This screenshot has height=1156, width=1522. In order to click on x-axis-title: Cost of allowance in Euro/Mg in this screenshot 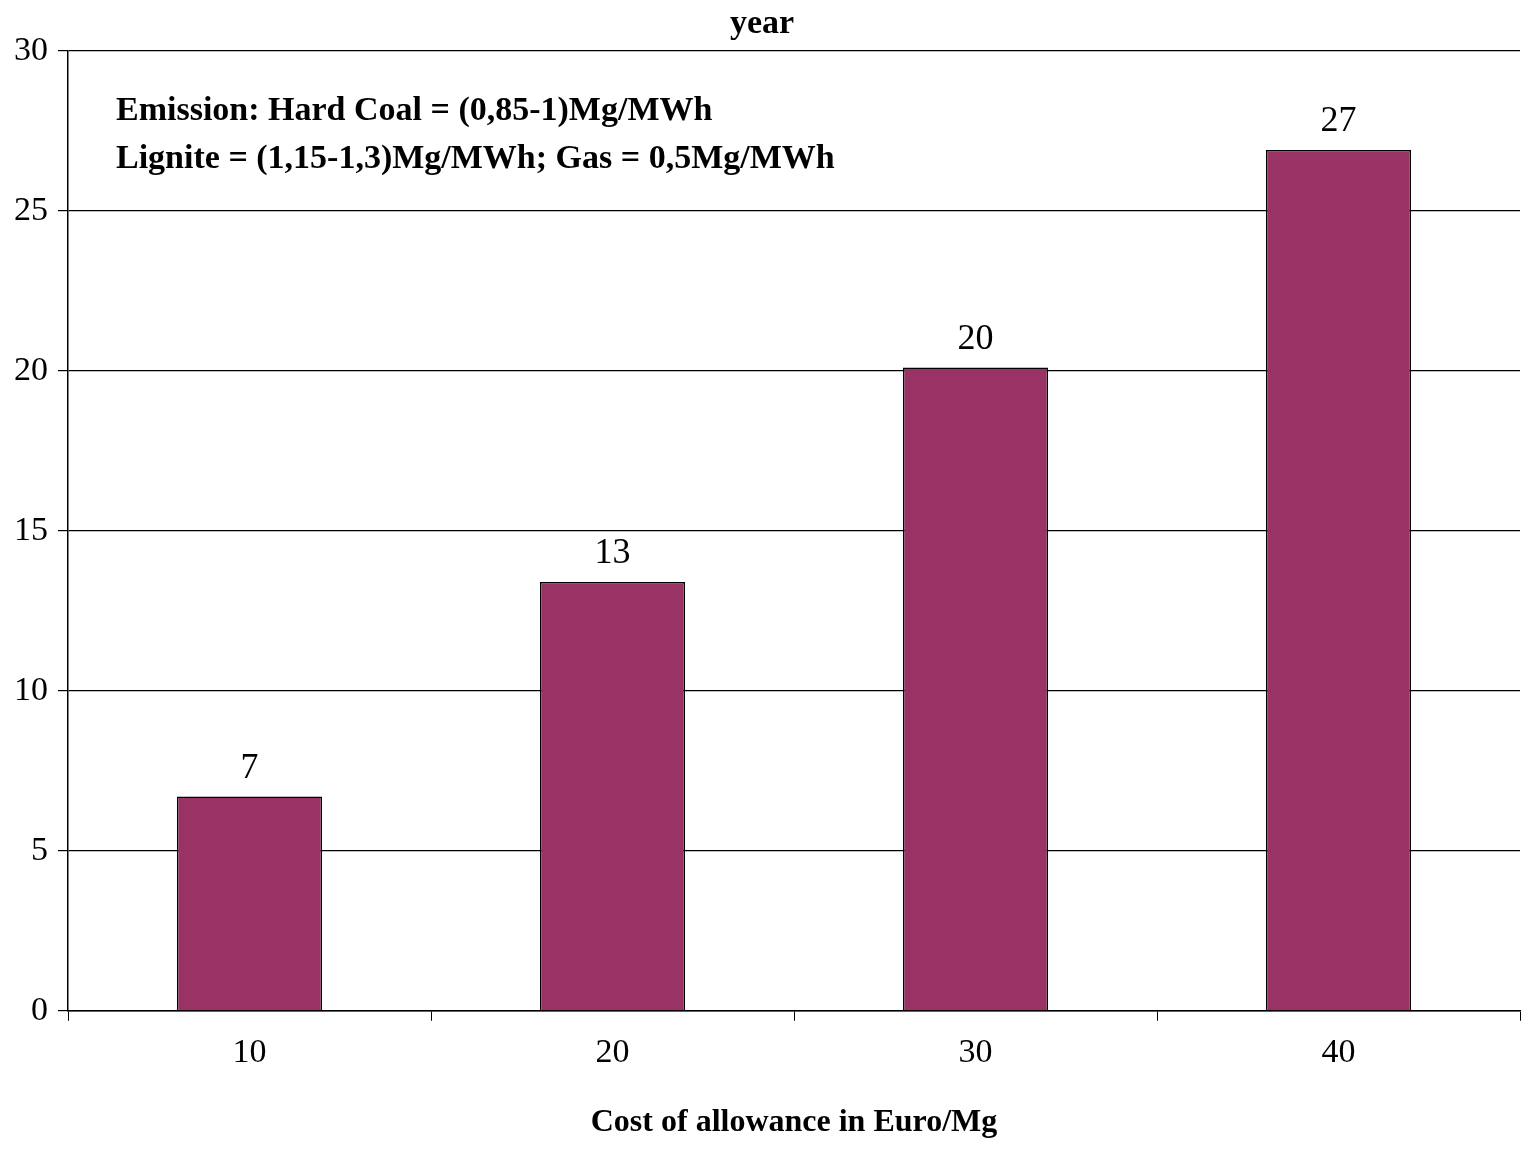, I will do `click(794, 1120)`.